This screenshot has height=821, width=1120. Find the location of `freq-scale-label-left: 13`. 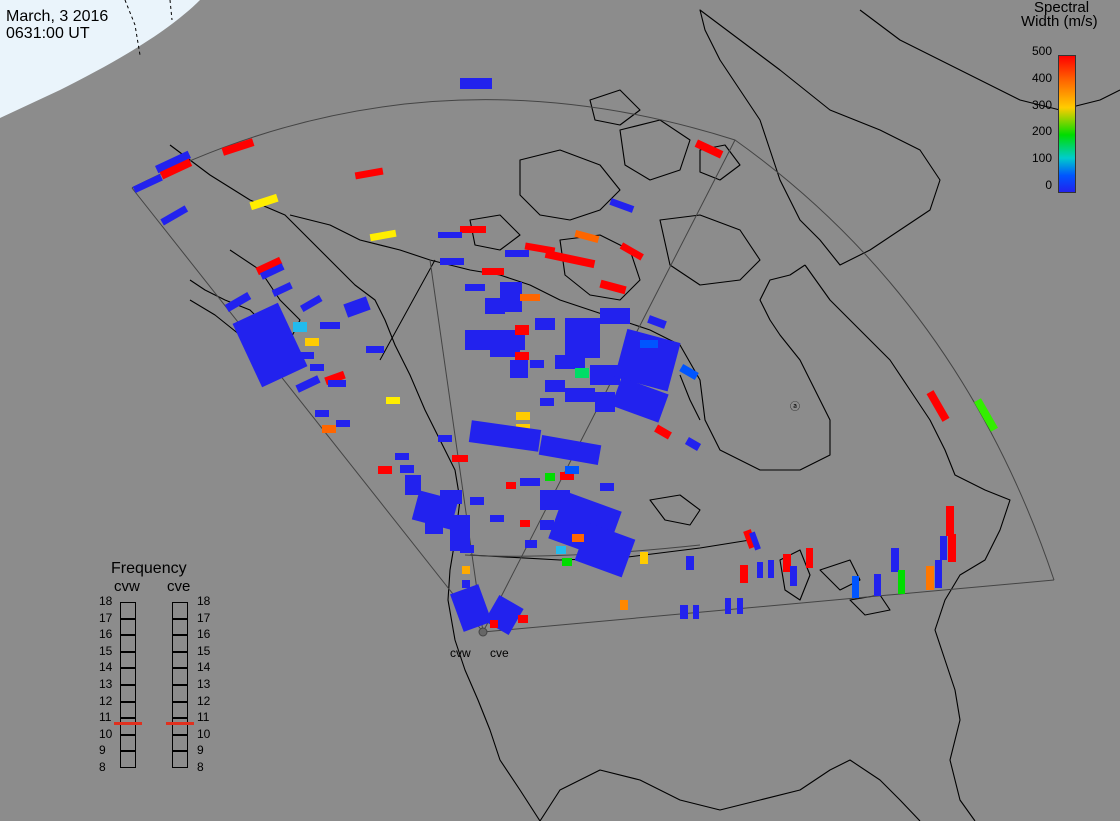

freq-scale-label-left: 13 is located at coordinates (106, 684).